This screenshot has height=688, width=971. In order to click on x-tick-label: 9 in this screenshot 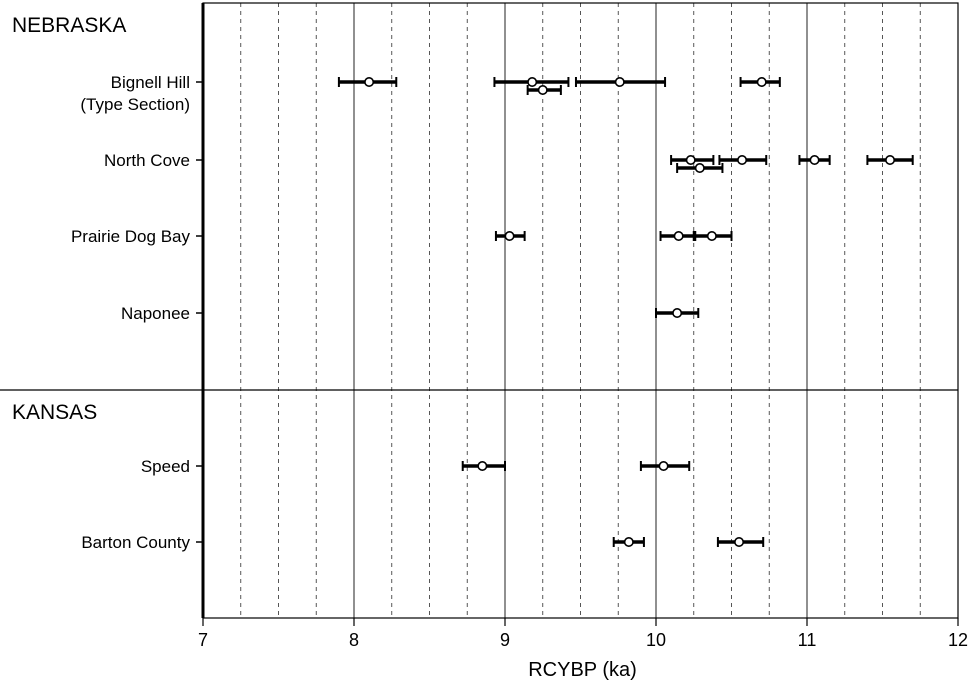, I will do `click(505, 640)`.